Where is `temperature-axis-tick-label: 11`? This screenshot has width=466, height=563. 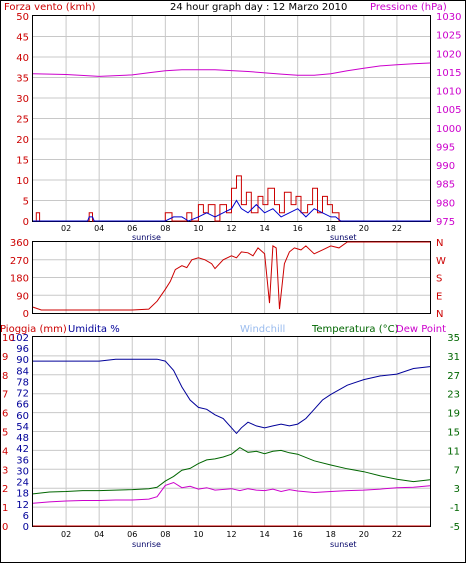
temperature-axis-tick-label: 11 is located at coordinates (453, 451).